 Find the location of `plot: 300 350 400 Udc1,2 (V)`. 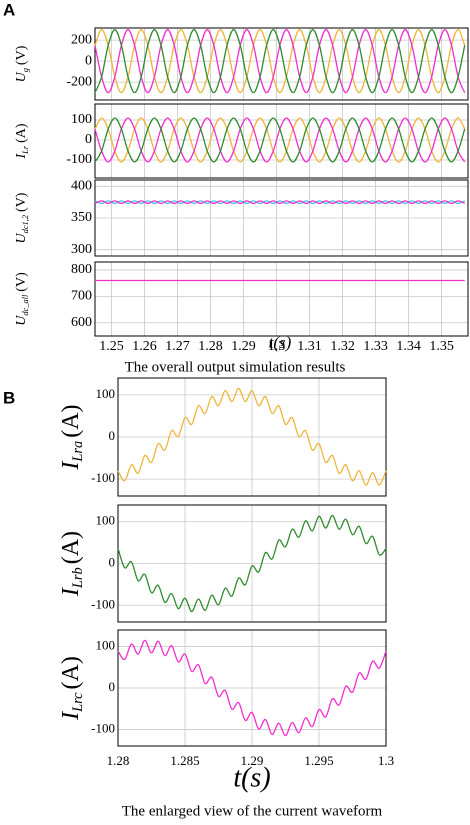

plot: 300 350 400 Udc1,2 (V) is located at coordinates (241, 218).